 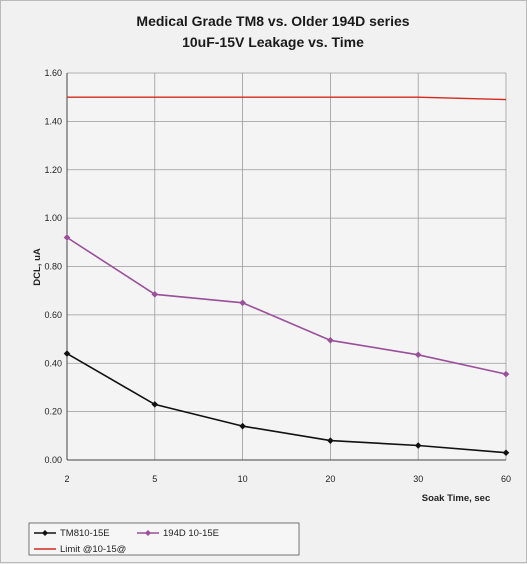 I want to click on y-axis-label: DCL, uA, so click(x=37, y=267).